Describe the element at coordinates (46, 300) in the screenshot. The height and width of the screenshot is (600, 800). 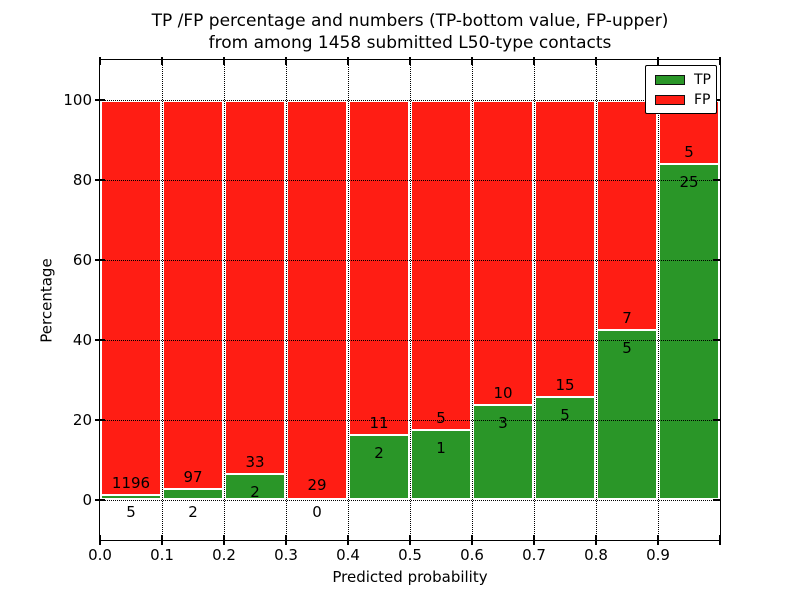
I see `y-axis-label: Percentage` at that location.